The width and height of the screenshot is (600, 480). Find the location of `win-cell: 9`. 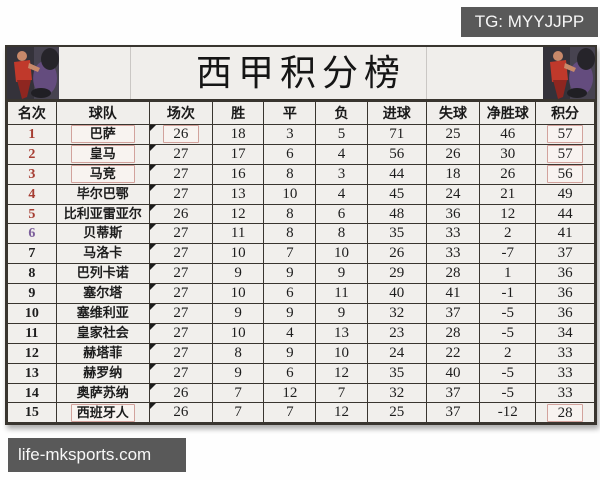

win-cell: 9 is located at coordinates (238, 313).